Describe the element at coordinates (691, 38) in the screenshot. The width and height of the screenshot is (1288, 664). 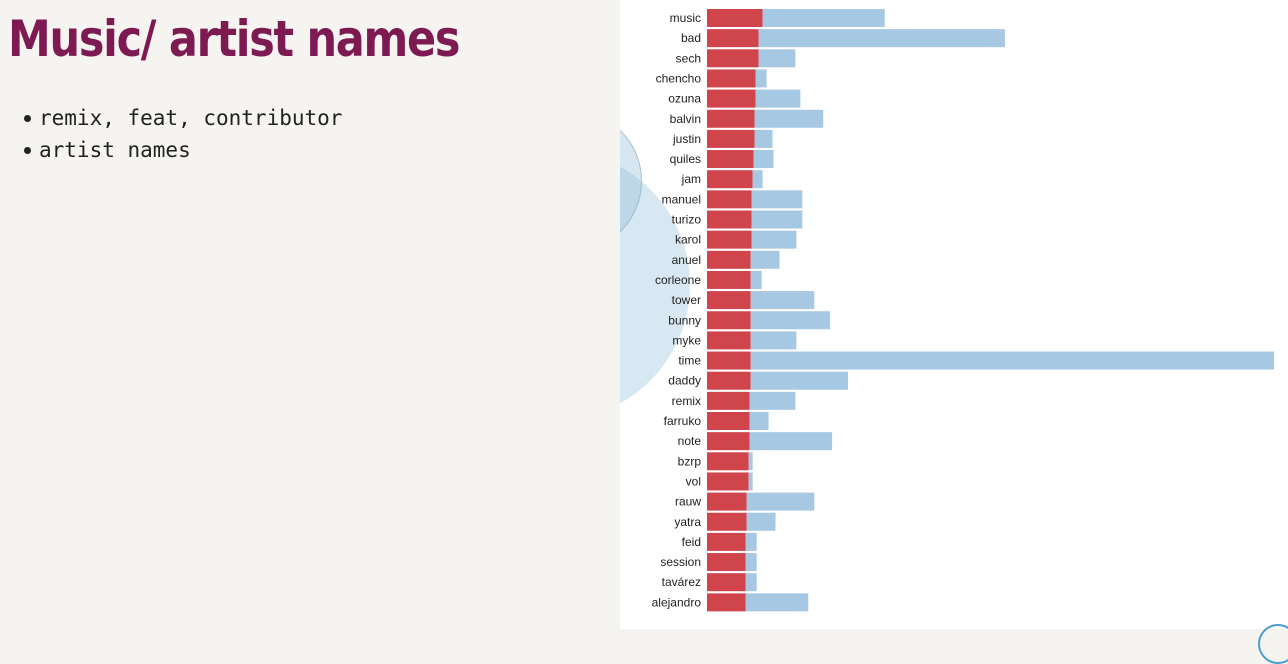
I see `category-label: bad` at that location.